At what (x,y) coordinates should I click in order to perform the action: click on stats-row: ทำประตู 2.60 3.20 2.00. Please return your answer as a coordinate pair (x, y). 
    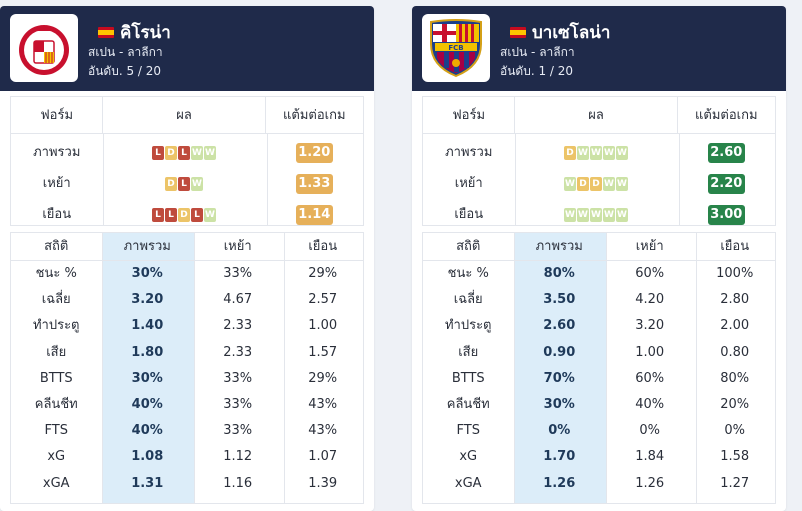
    Looking at the image, I should click on (599, 326).